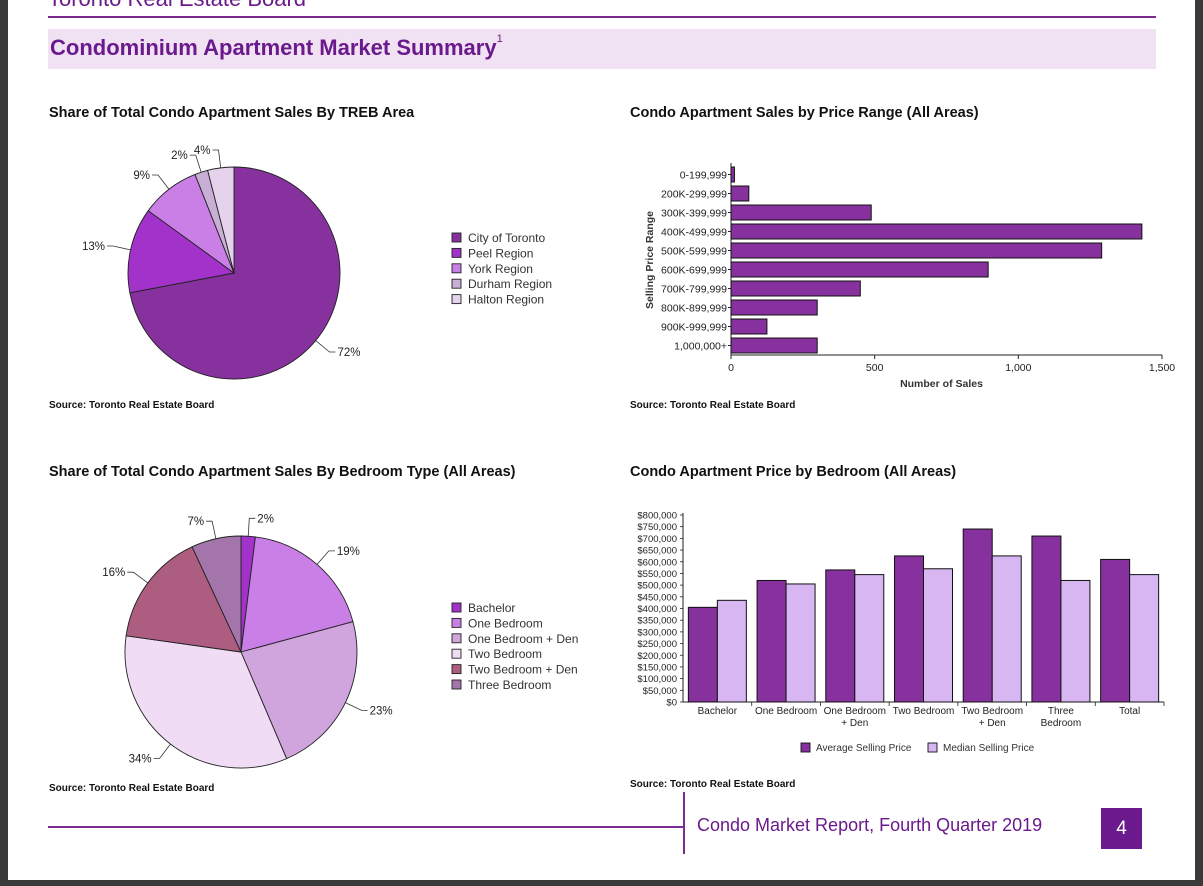 Image resolution: width=1203 pixels, height=886 pixels. Describe the element at coordinates (140, 759) in the screenshot. I see `pie-value-label: 34%` at that location.